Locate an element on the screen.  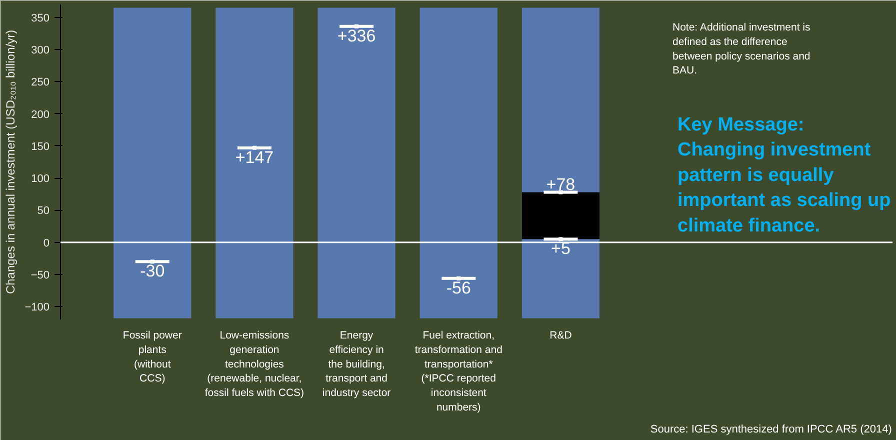
data-label: -56 is located at coordinates (458, 288).